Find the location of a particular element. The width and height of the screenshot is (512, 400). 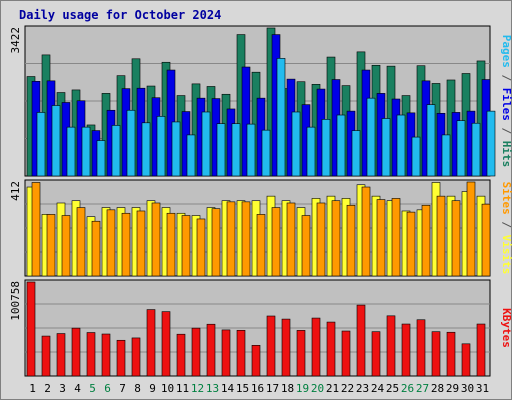

axis-legend-label: Sites / Visits is located at coordinates (506, 228).